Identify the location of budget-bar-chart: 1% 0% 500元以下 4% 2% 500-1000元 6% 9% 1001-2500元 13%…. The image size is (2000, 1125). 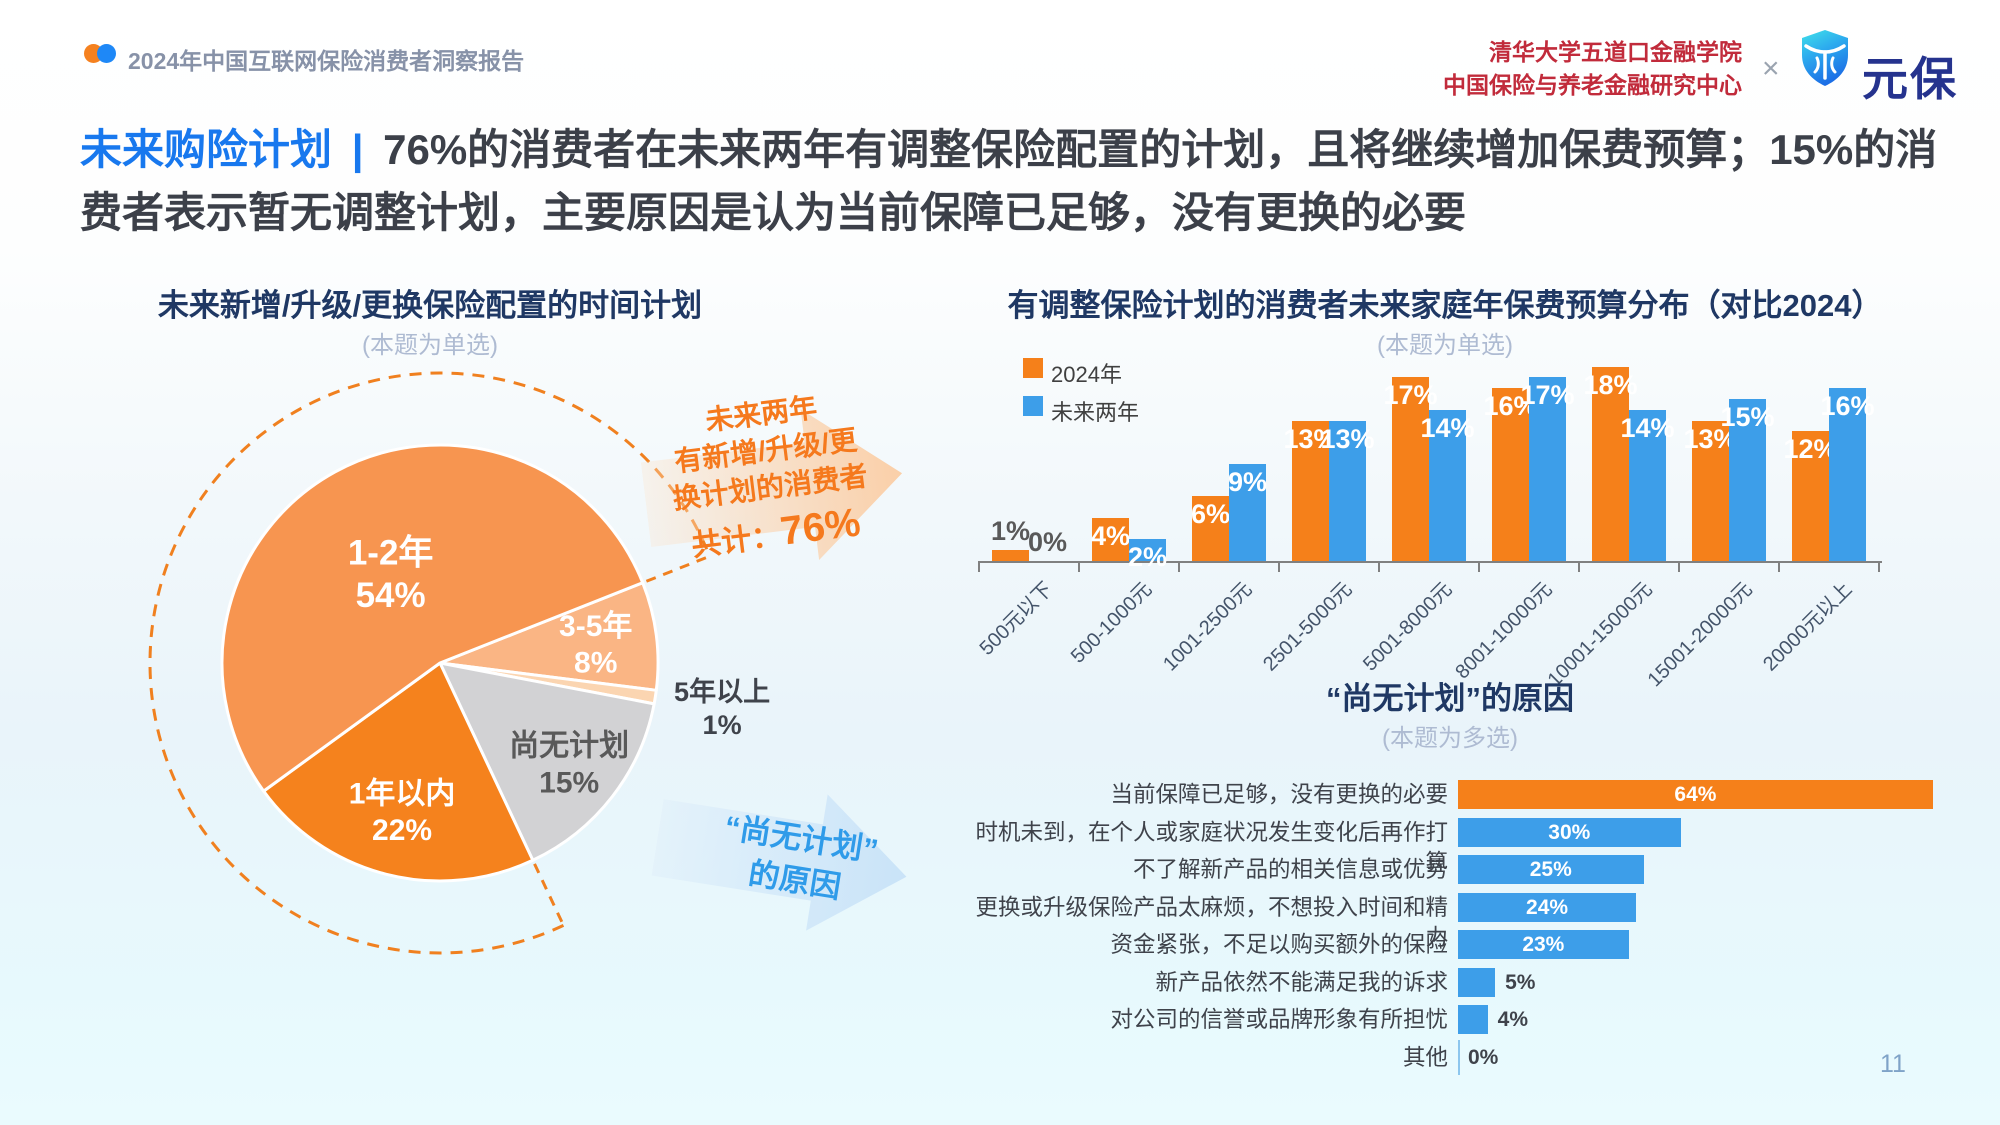
(1441, 528).